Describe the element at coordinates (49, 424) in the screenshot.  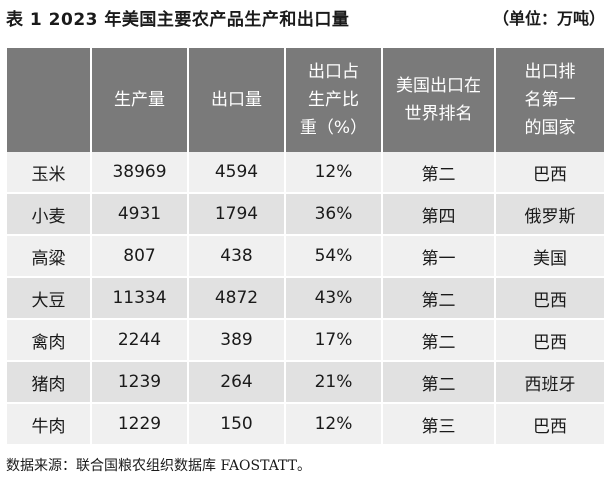
I see `product-cell: 牛肉` at that location.